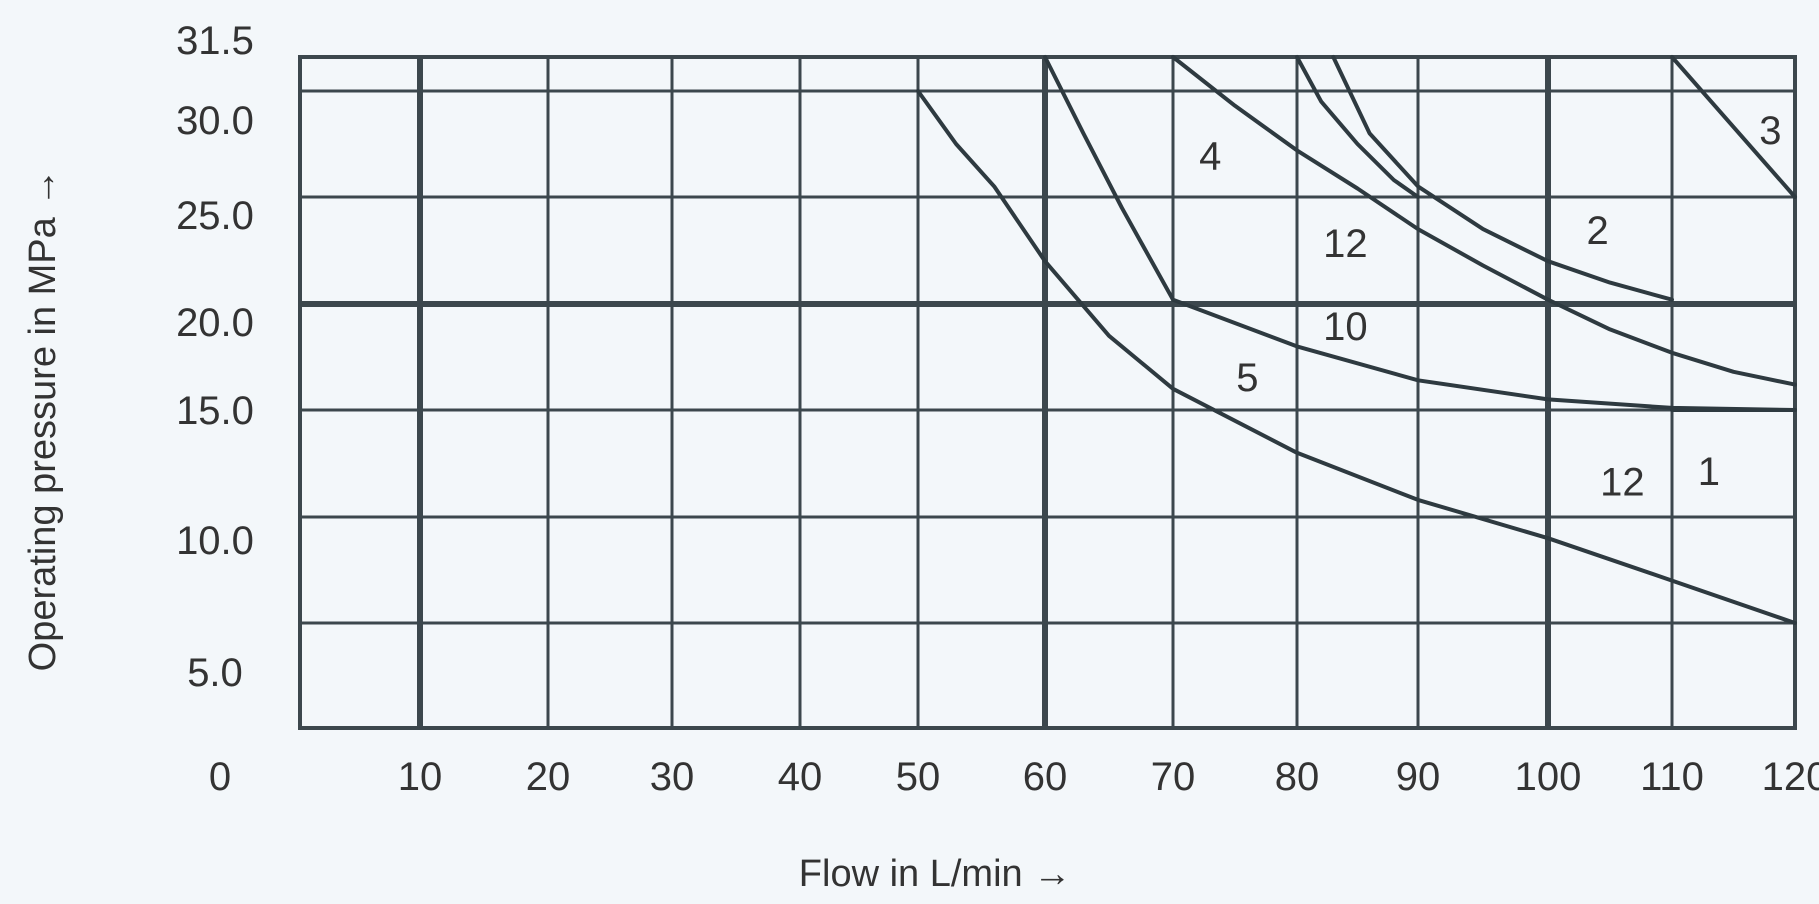 The height and width of the screenshot is (904, 1819). Describe the element at coordinates (215, 673) in the screenshot. I see `y-tick-label: 5.0` at that location.